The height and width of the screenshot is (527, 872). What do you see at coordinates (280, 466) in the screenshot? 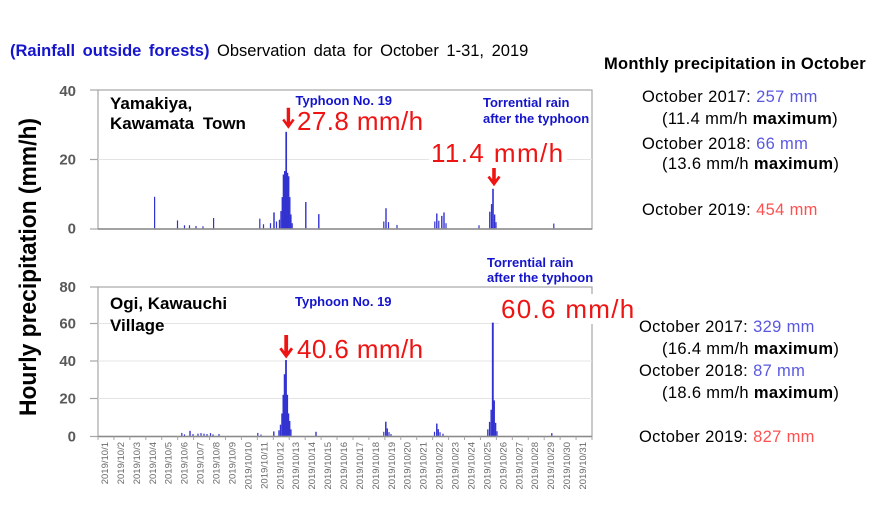
I see `svg-text: 2019/10/12` at bounding box center [280, 466].